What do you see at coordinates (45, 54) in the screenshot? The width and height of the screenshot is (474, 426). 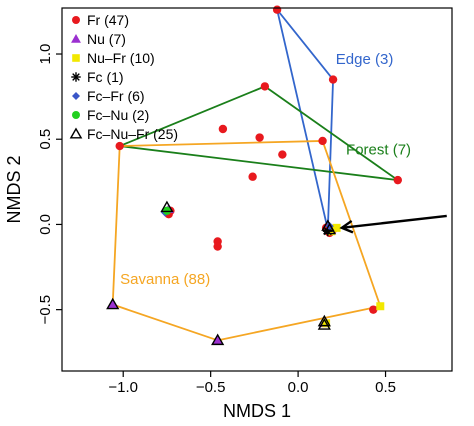 I see `y-tick-label: 1.0` at bounding box center [45, 54].